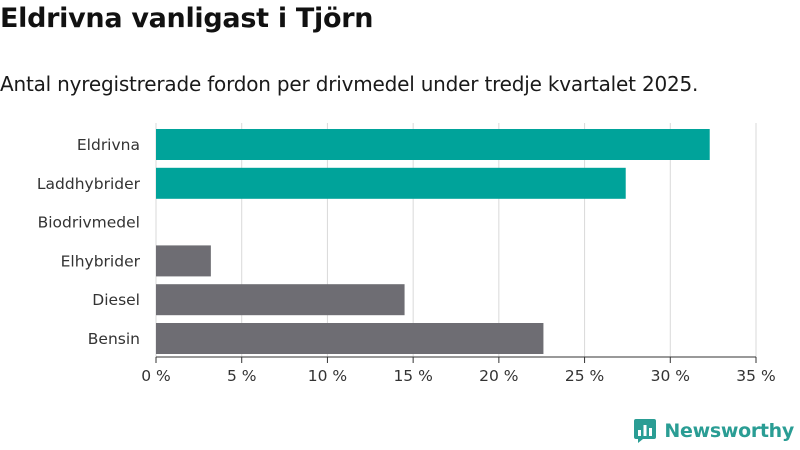 This screenshot has height=450, width=800. What do you see at coordinates (350, 338) in the screenshot?
I see `bar-bensin` at bounding box center [350, 338].